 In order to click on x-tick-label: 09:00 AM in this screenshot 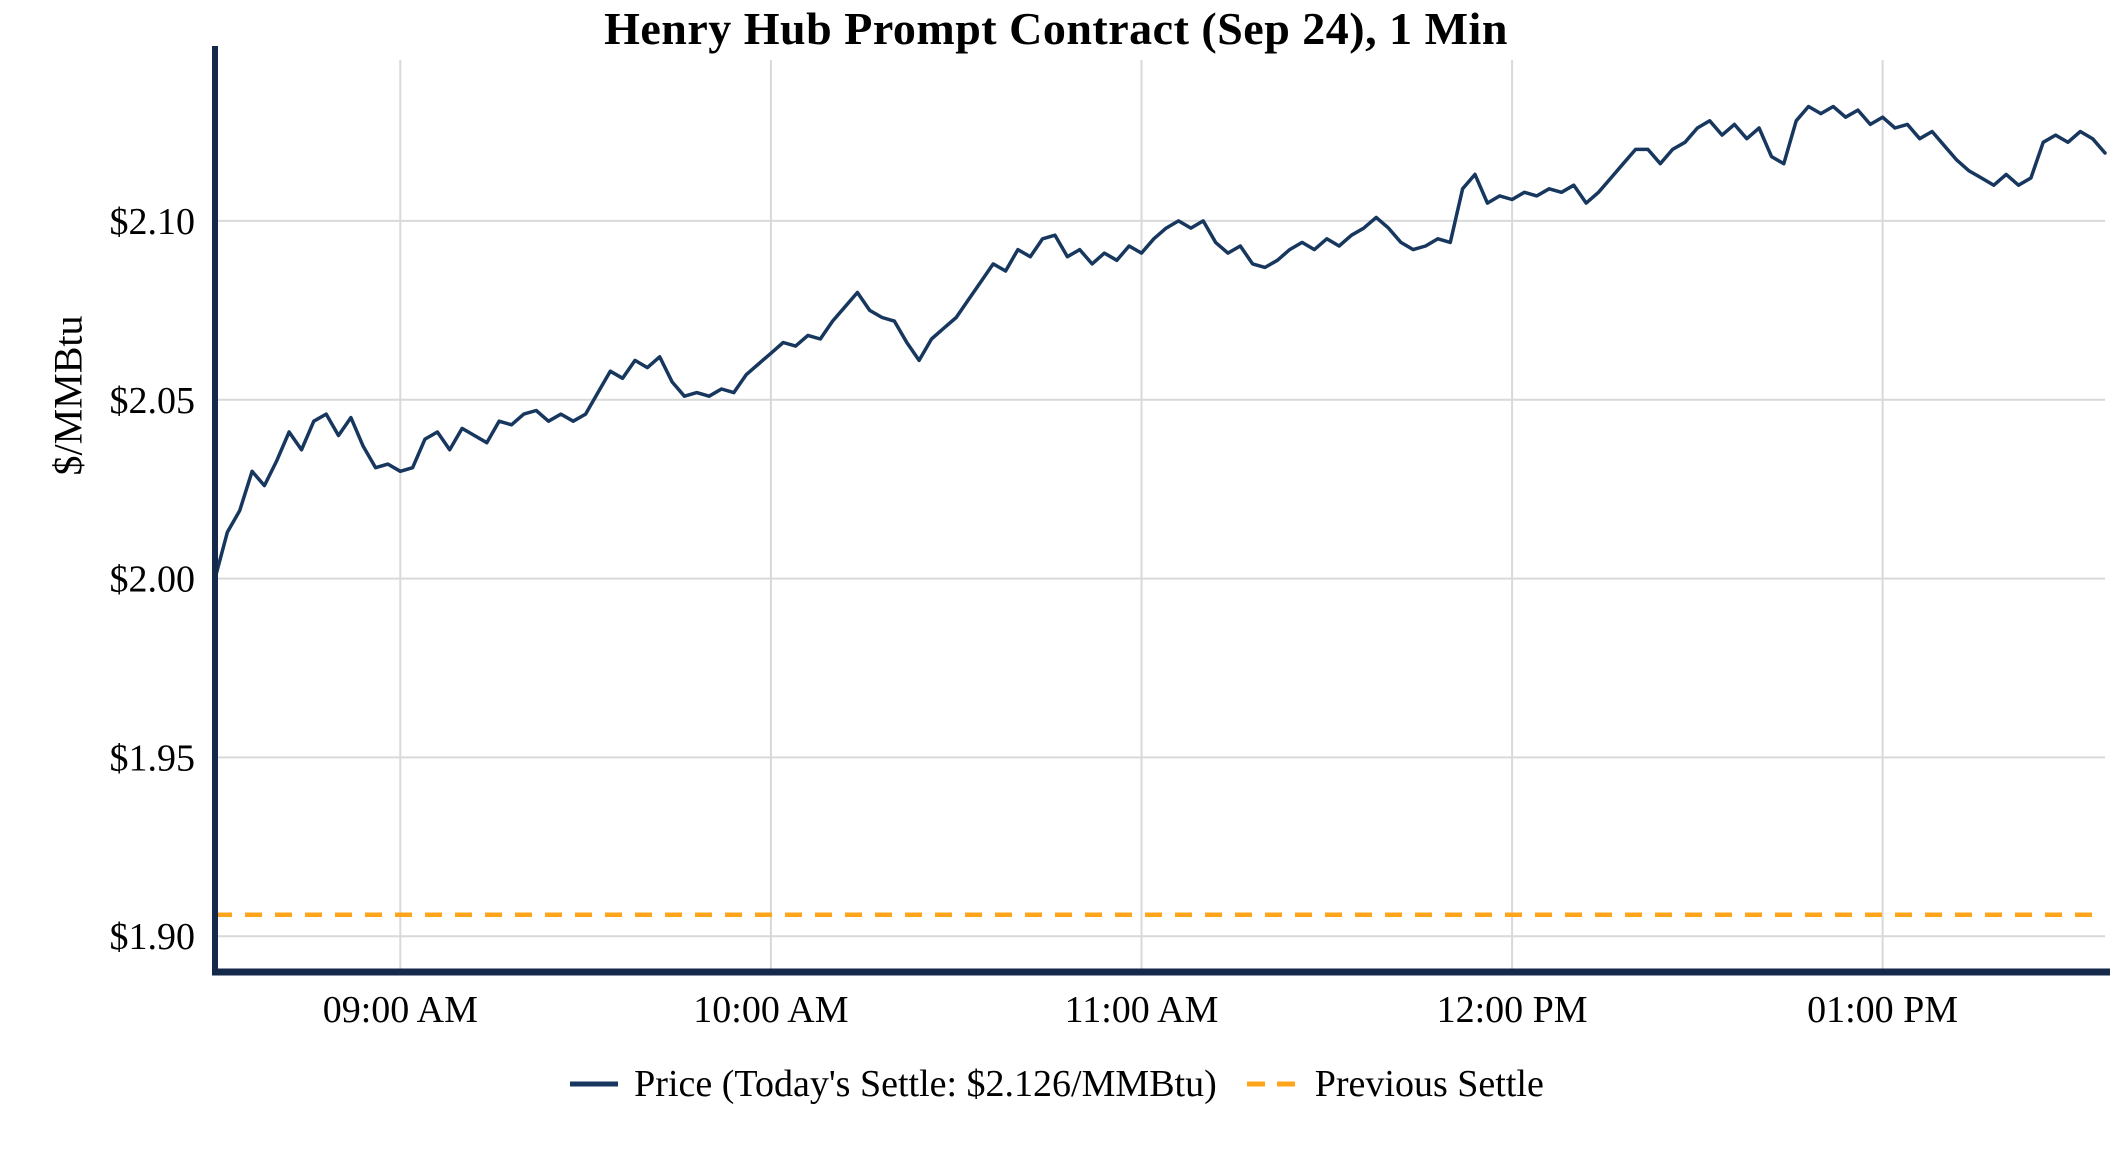, I will do `click(400, 1010)`.